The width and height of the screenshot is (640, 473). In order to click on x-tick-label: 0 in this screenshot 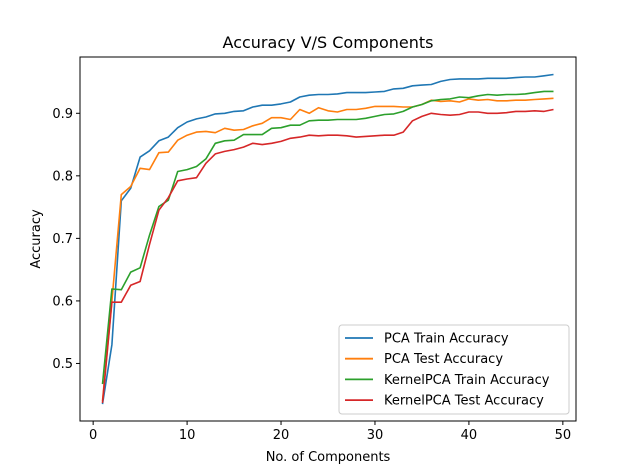, I will do `click(93, 435)`.